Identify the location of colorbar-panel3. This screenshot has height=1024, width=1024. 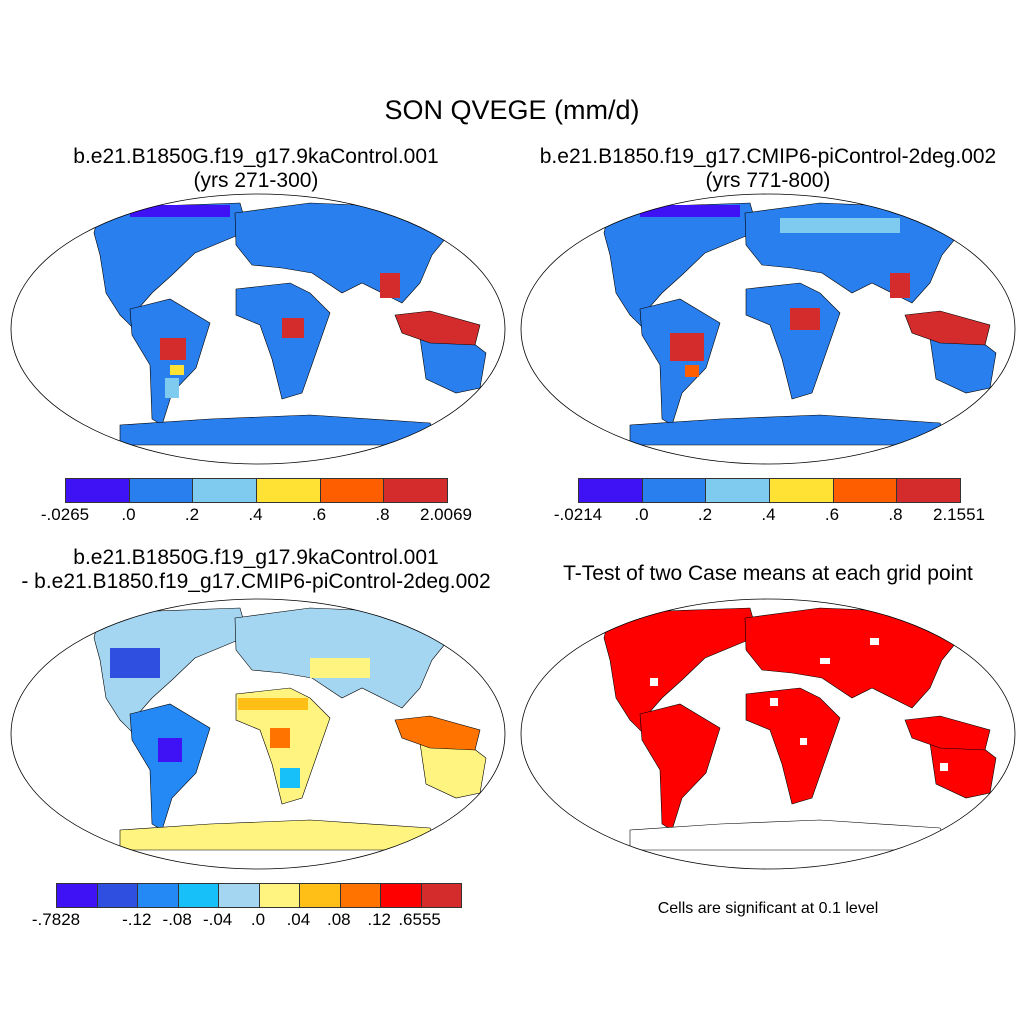
(259, 895).